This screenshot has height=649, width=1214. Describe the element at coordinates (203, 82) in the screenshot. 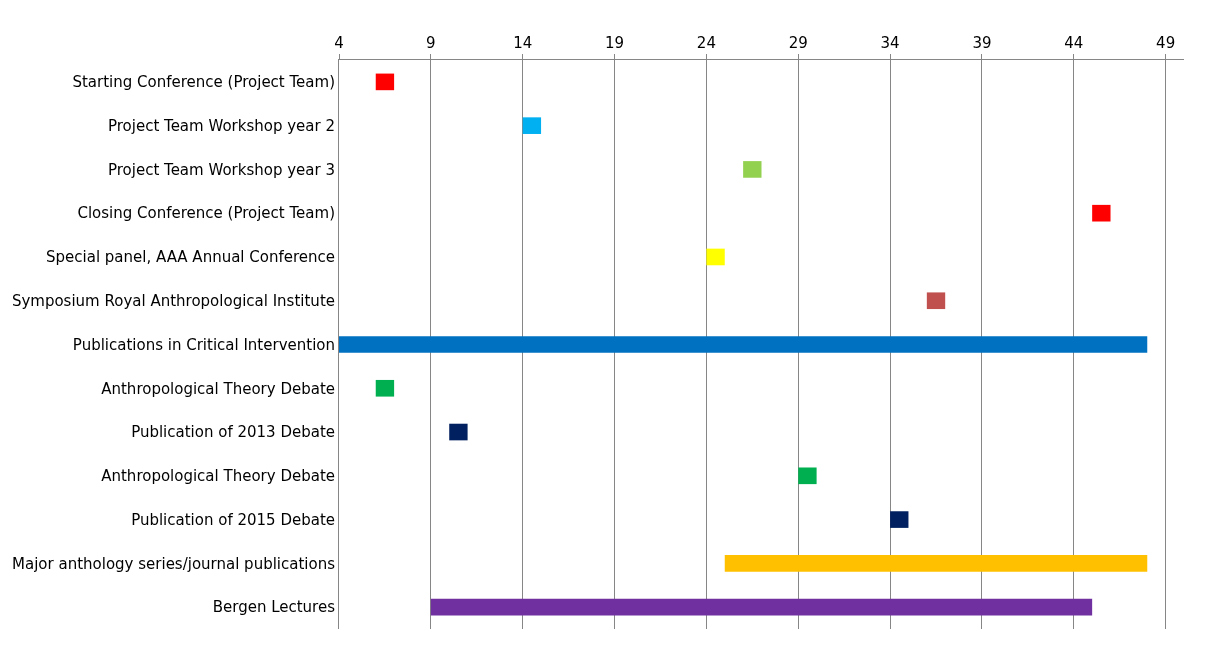

I see `y-tick-label: Starting Conference (Project Team)` at that location.